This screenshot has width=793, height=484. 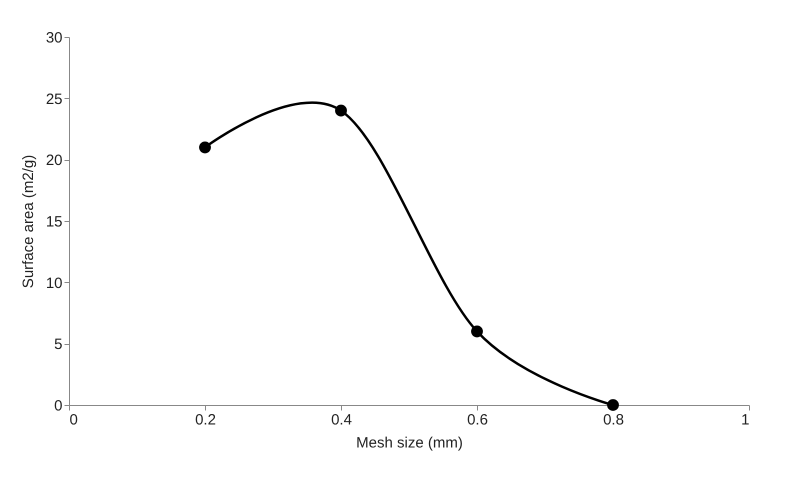 What do you see at coordinates (477, 420) in the screenshot?
I see `x-tick-label: 0.6` at bounding box center [477, 420].